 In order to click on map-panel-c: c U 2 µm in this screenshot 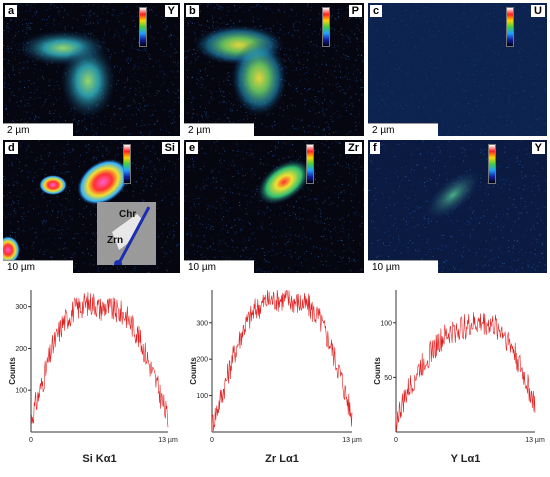, I will do `click(457, 69)`.